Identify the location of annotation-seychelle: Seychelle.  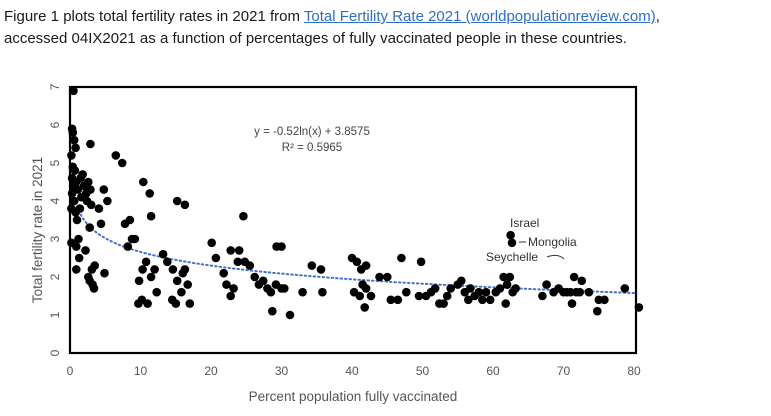
(512, 257).